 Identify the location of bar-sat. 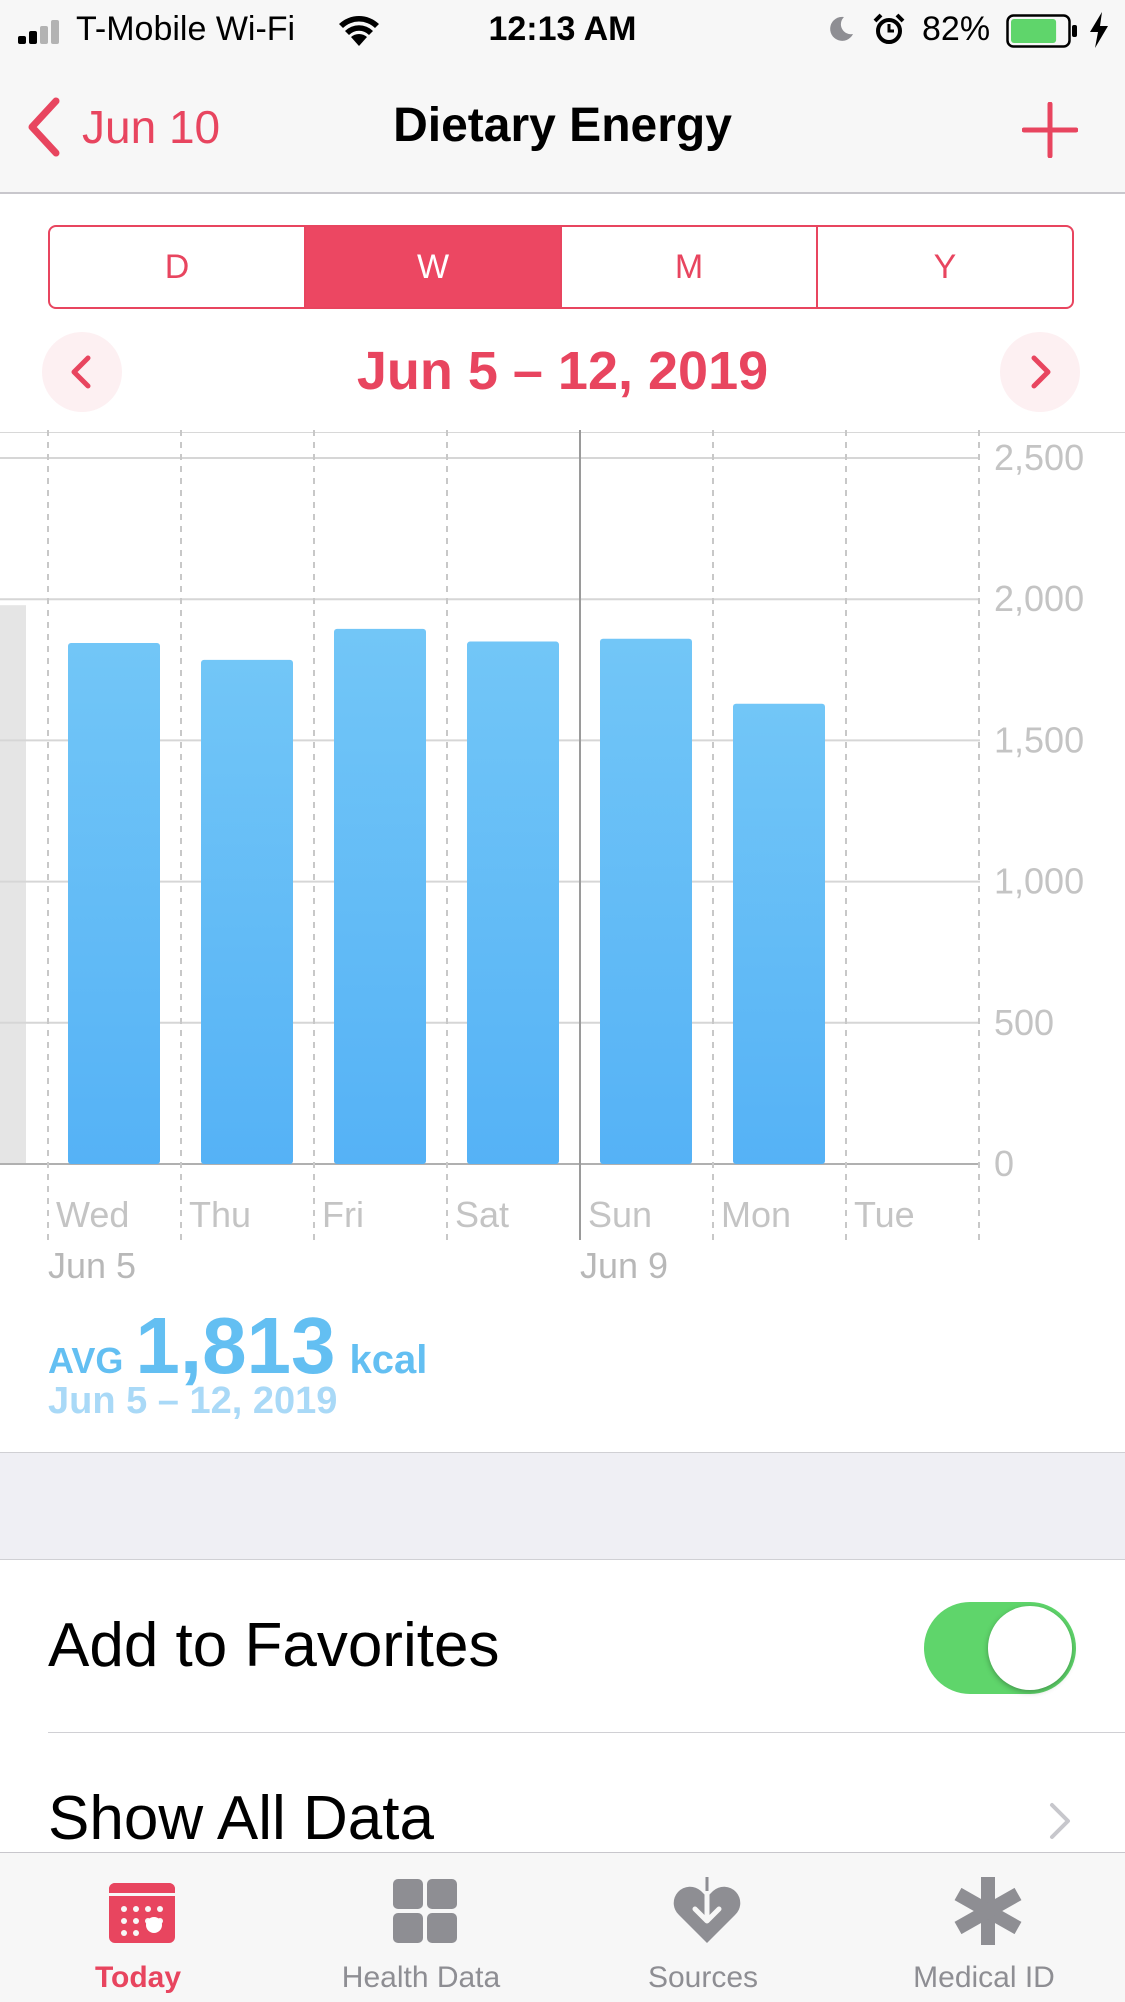
(513, 902).